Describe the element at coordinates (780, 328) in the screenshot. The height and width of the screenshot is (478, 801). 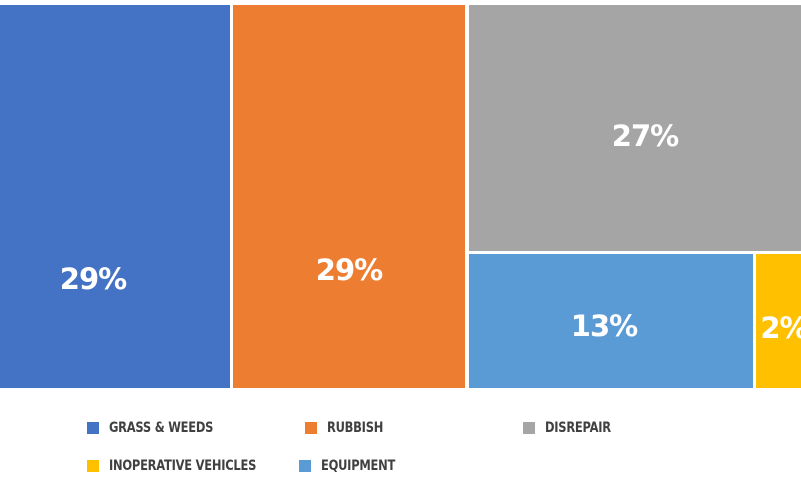
I see `tile-label-inoperative-vehicles: 2%` at that location.